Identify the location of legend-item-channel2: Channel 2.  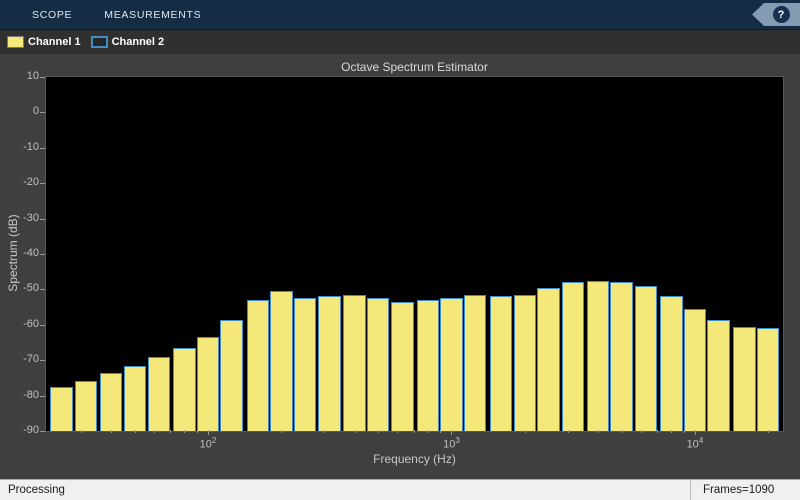
(127, 42).